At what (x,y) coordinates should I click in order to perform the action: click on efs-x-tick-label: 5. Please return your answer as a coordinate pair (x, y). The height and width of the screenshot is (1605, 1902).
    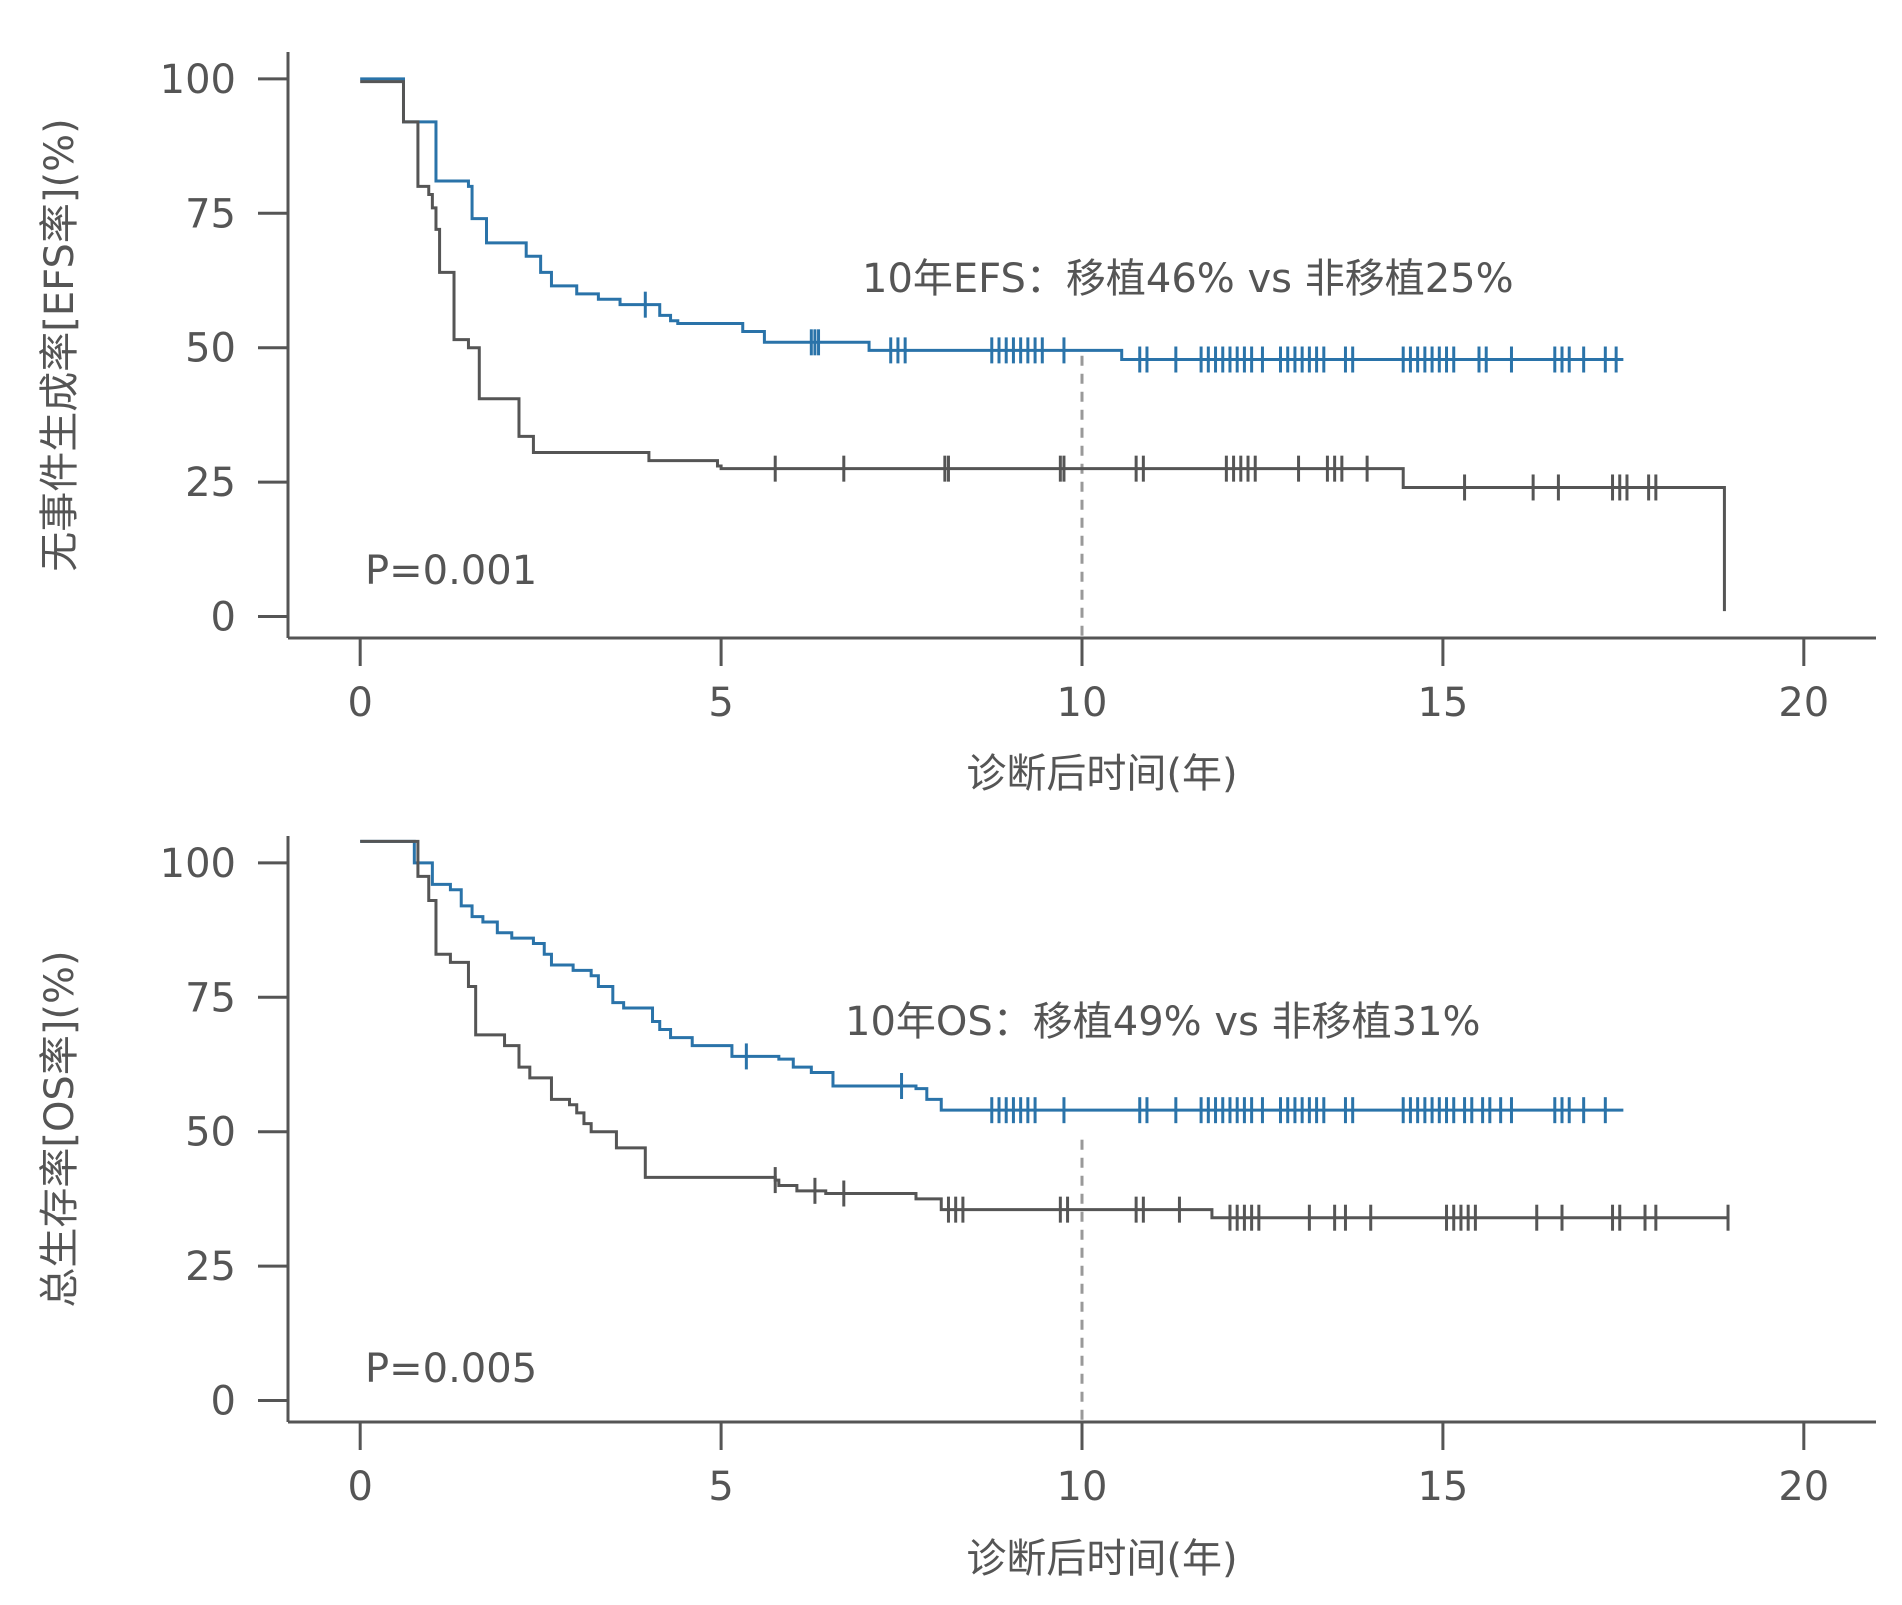
    Looking at the image, I should click on (720, 703).